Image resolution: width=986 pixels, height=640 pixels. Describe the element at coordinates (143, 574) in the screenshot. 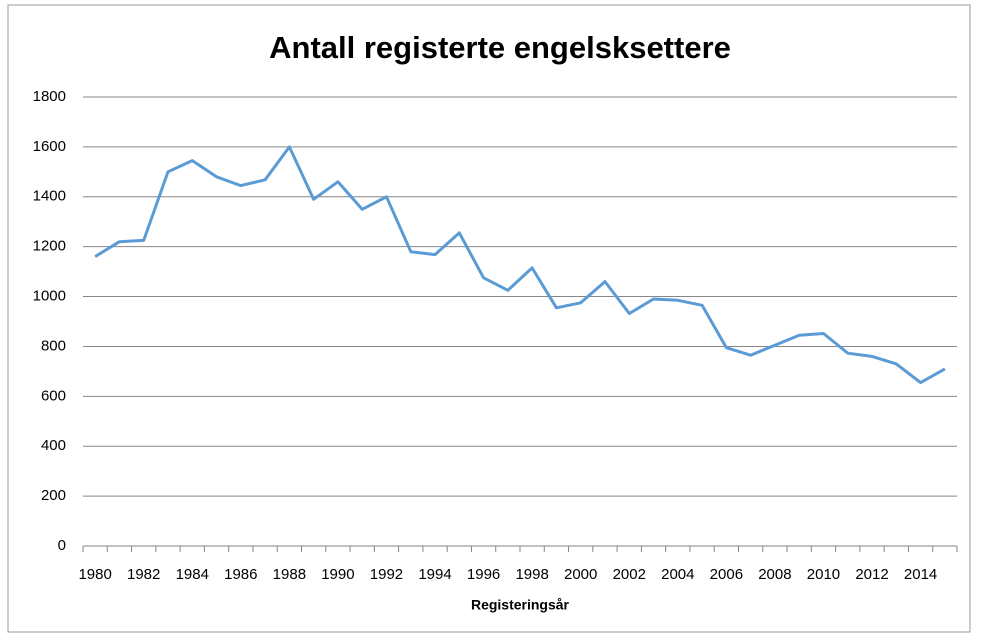

I see `x-tick-label: 1982` at that location.